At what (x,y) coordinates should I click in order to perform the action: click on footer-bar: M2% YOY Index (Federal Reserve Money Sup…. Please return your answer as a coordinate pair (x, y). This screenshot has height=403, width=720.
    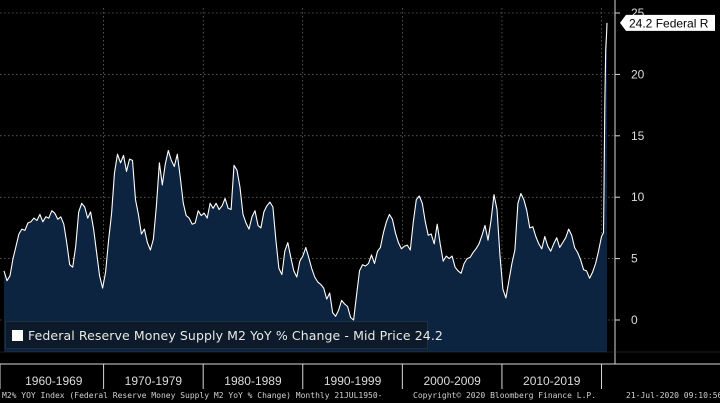
    Looking at the image, I should click on (360, 396).